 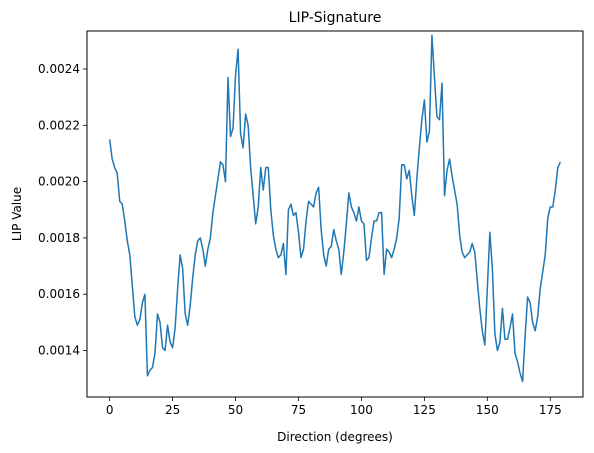 I want to click on x-tick-label: 125, so click(x=424, y=410).